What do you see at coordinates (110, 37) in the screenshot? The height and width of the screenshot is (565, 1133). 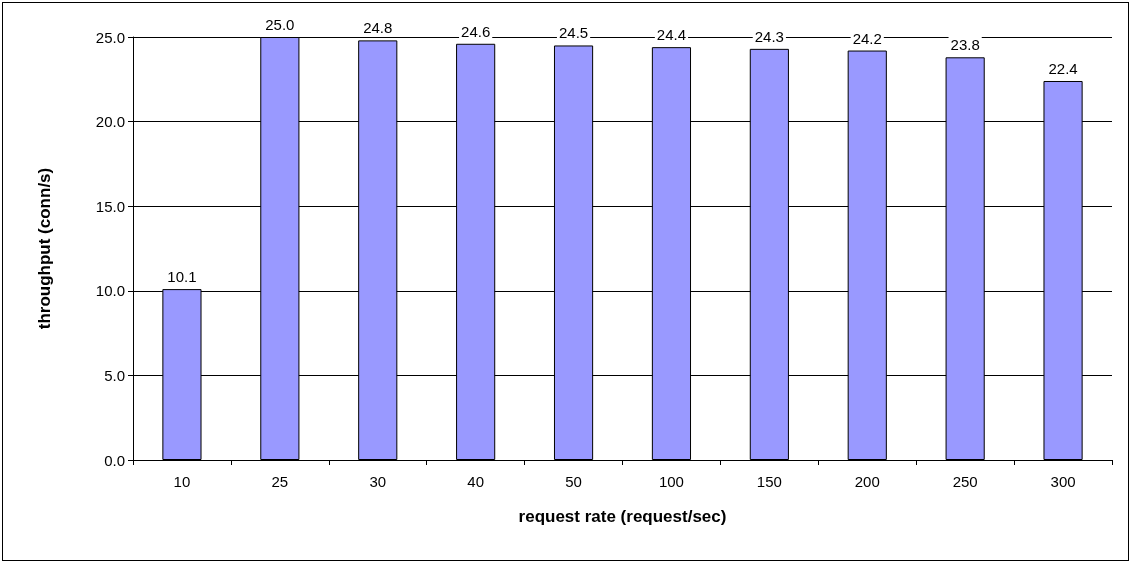 I see `y-tick-label: 25.0` at bounding box center [110, 37].